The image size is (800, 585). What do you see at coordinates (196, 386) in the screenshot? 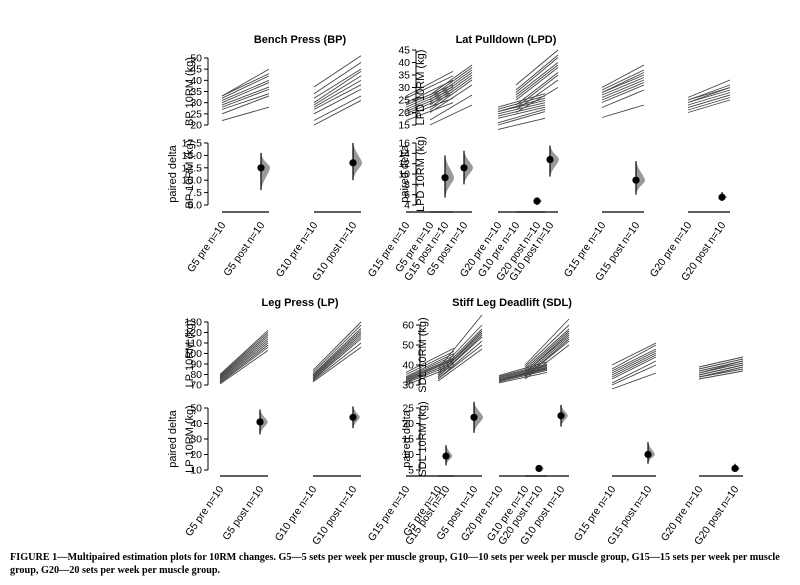
I see `top-y-tick-label: 70` at bounding box center [196, 386].